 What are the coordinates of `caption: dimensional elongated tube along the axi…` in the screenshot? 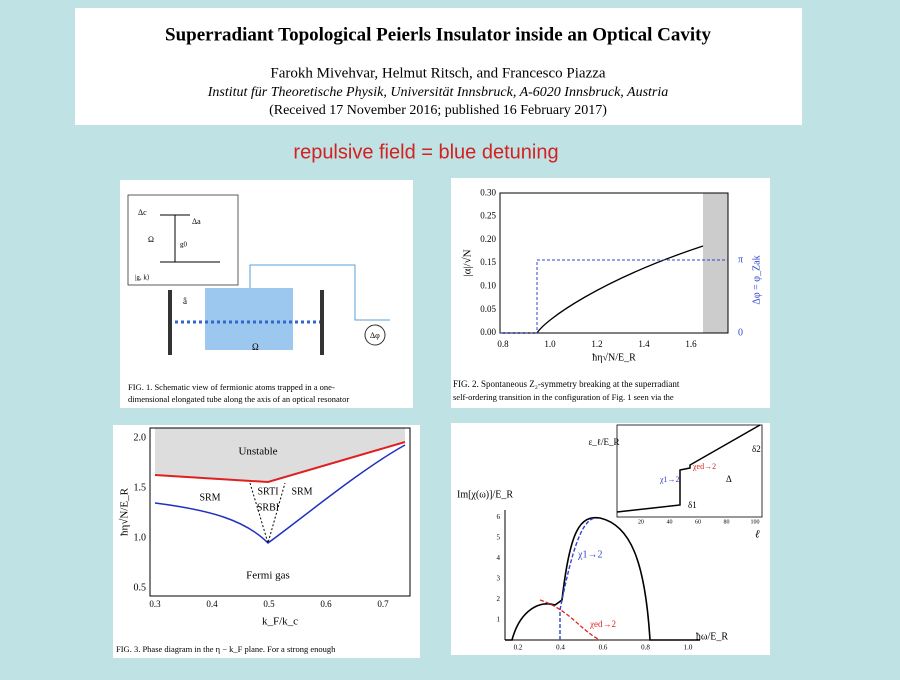 It's located at (238, 399).